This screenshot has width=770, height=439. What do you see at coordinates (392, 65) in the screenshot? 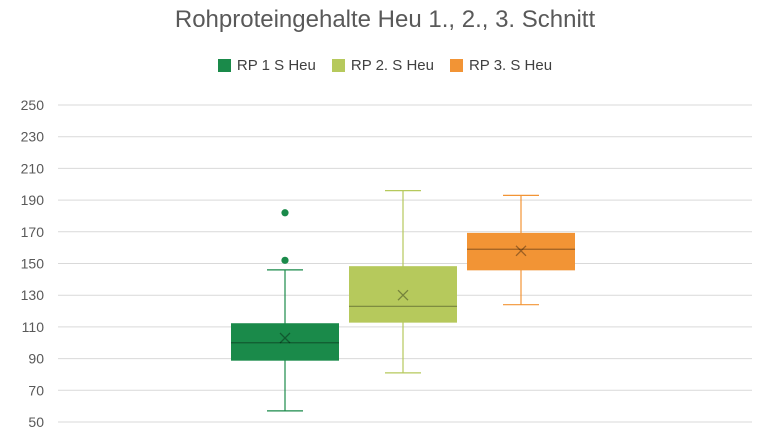
I see `legend-label-rp2: RP 2. S Heu` at bounding box center [392, 65].